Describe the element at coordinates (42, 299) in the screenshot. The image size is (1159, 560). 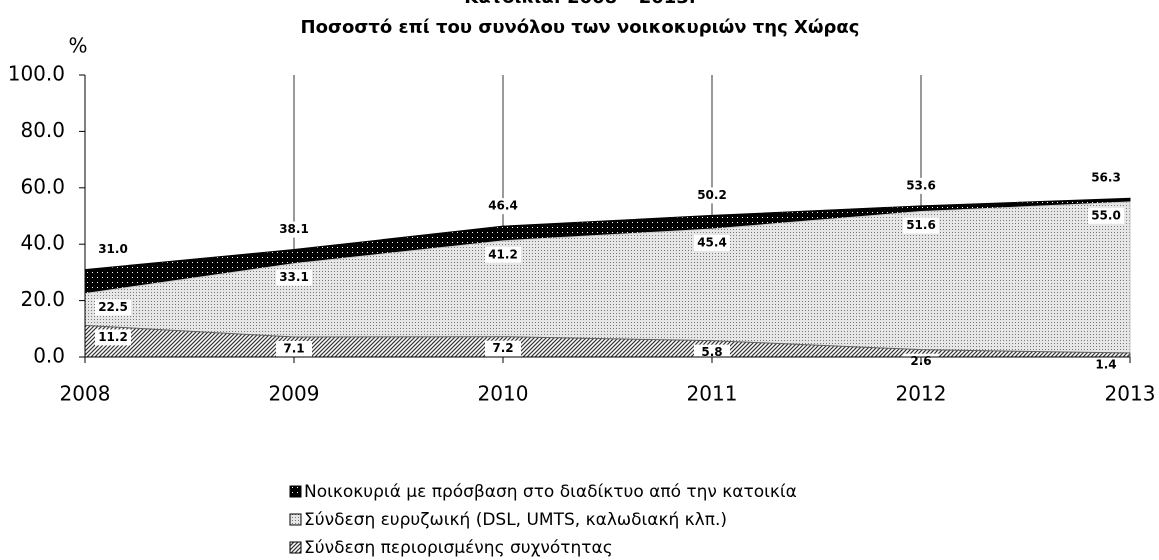
I see `y-tick-label: 20.0` at that location.